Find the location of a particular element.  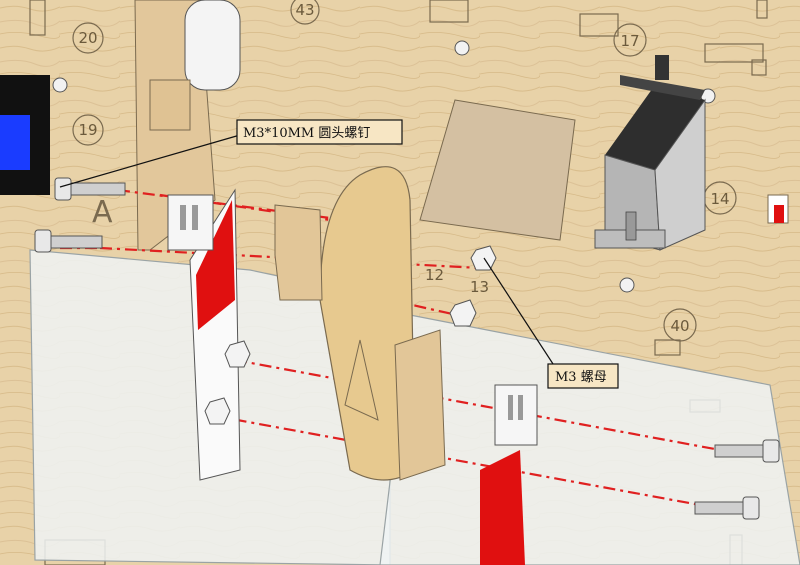

svg-text: M3 螺母 is located at coordinates (581, 377).